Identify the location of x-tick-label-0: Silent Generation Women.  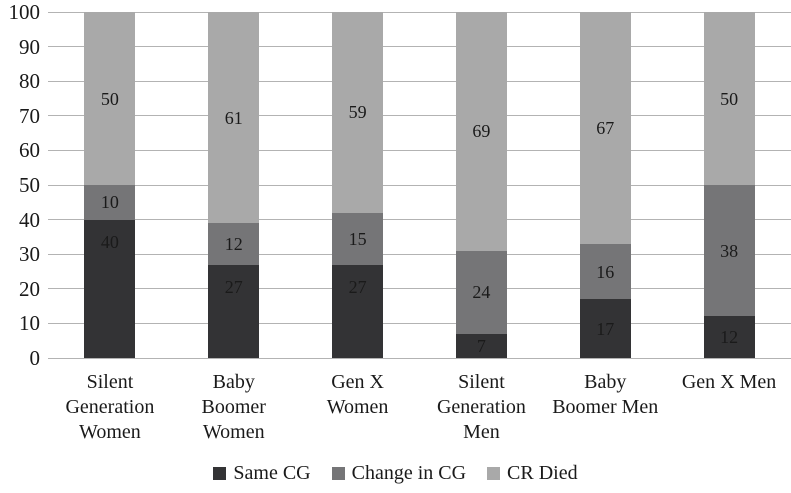
(110, 407).